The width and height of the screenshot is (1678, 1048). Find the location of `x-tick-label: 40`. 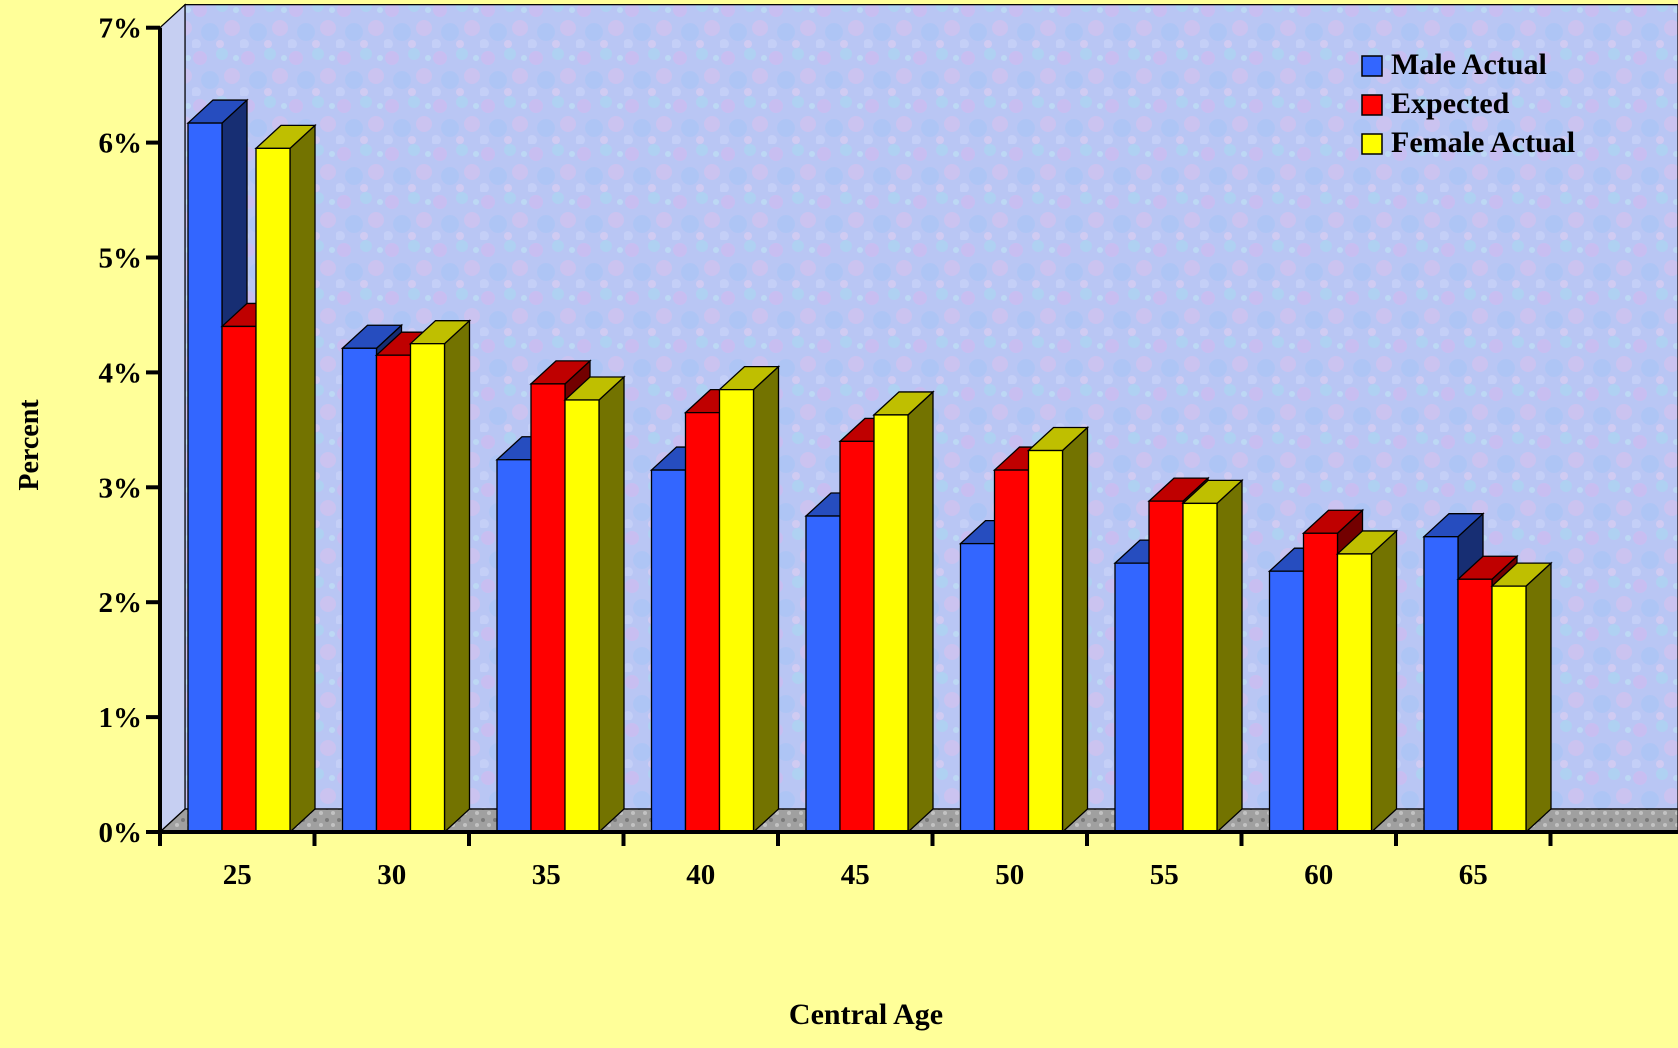

x-tick-label: 40 is located at coordinates (700, 875).